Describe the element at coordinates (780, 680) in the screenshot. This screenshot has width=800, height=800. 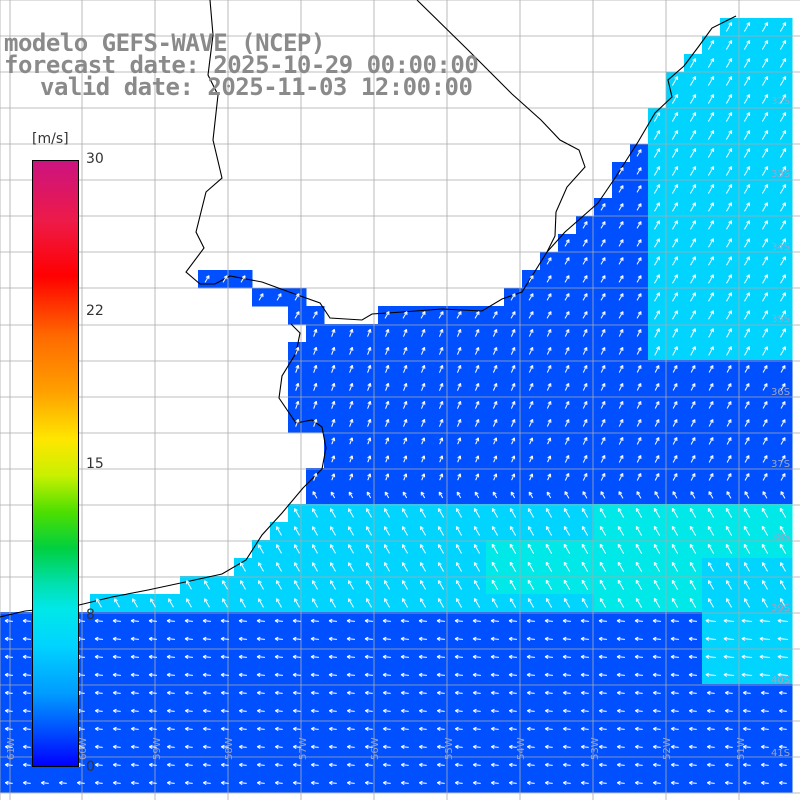
I see `lat-label: 40S` at that location.